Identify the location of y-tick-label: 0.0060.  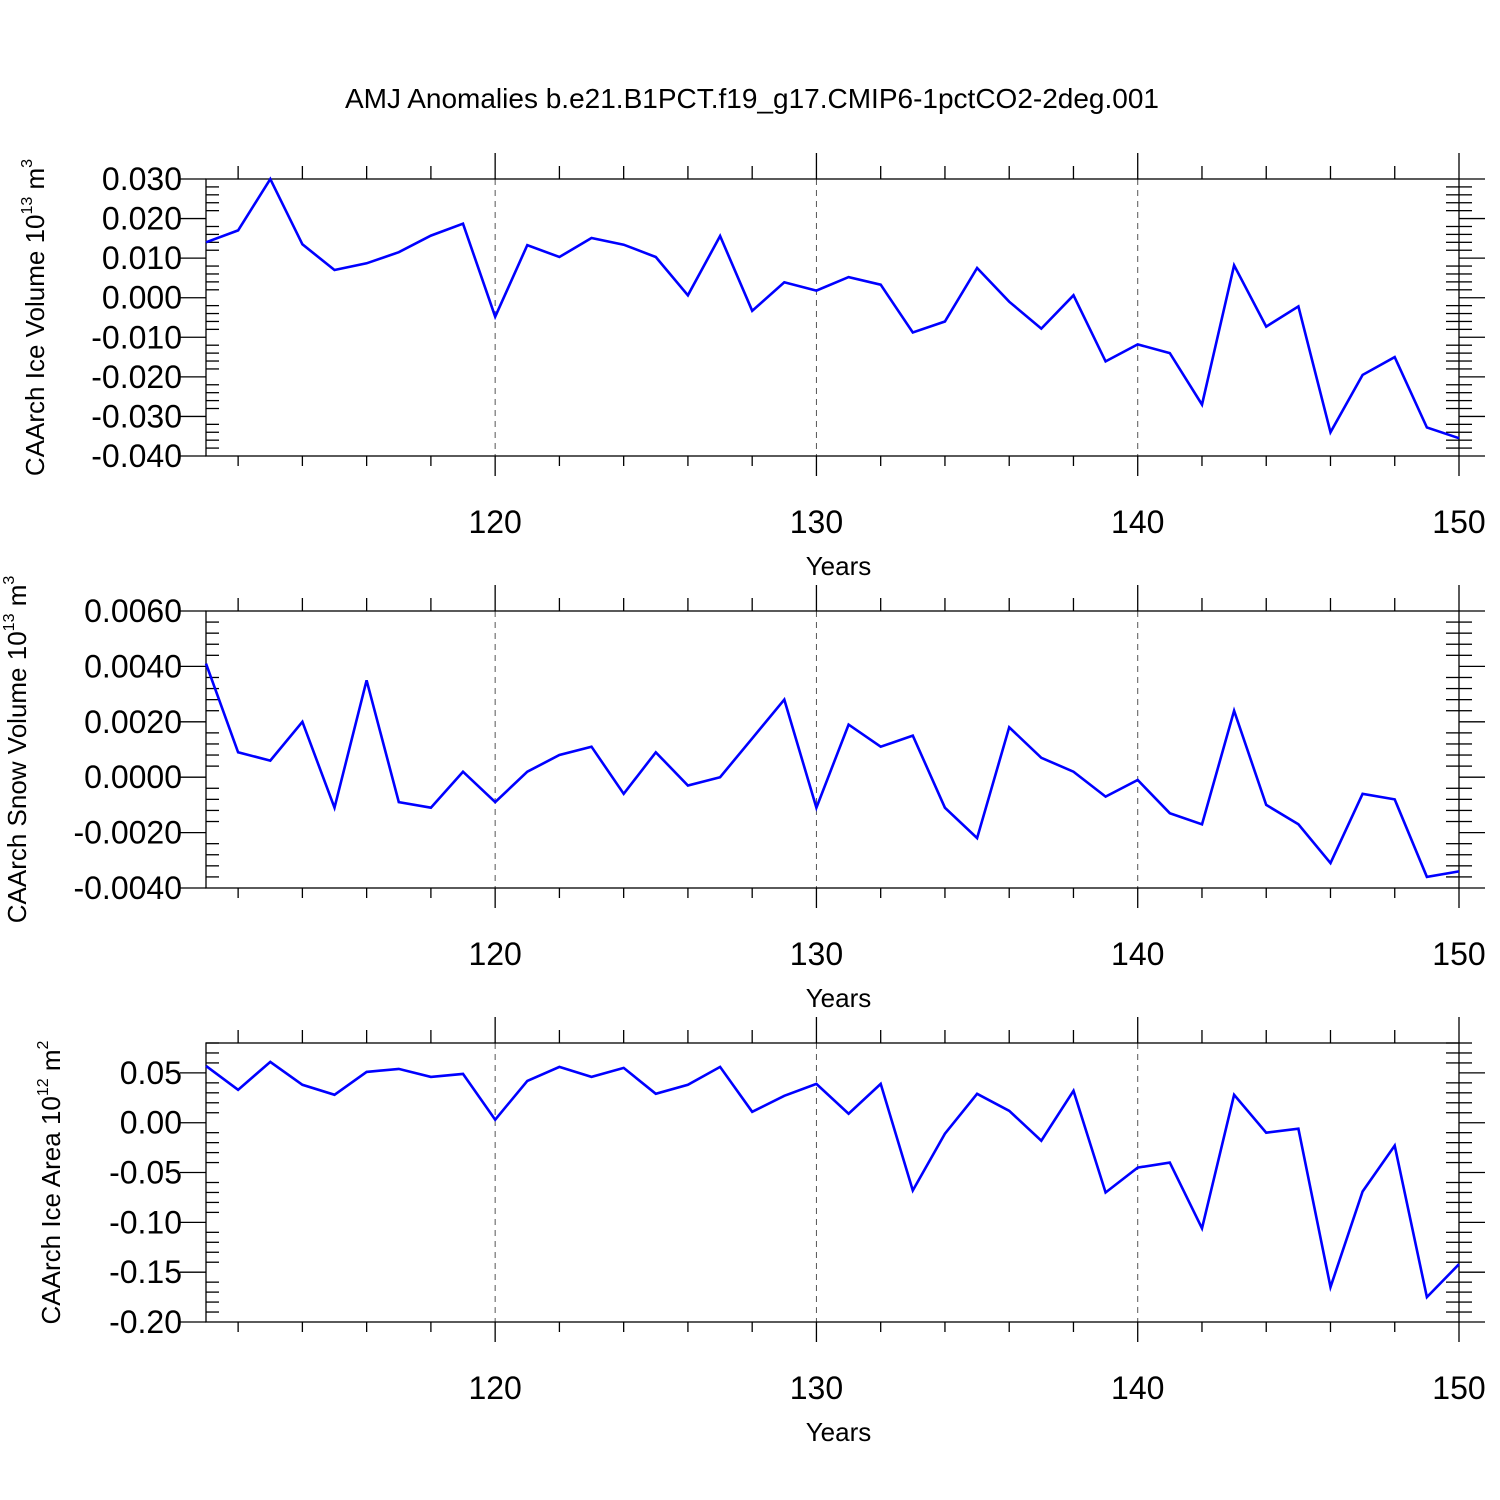
(133, 611).